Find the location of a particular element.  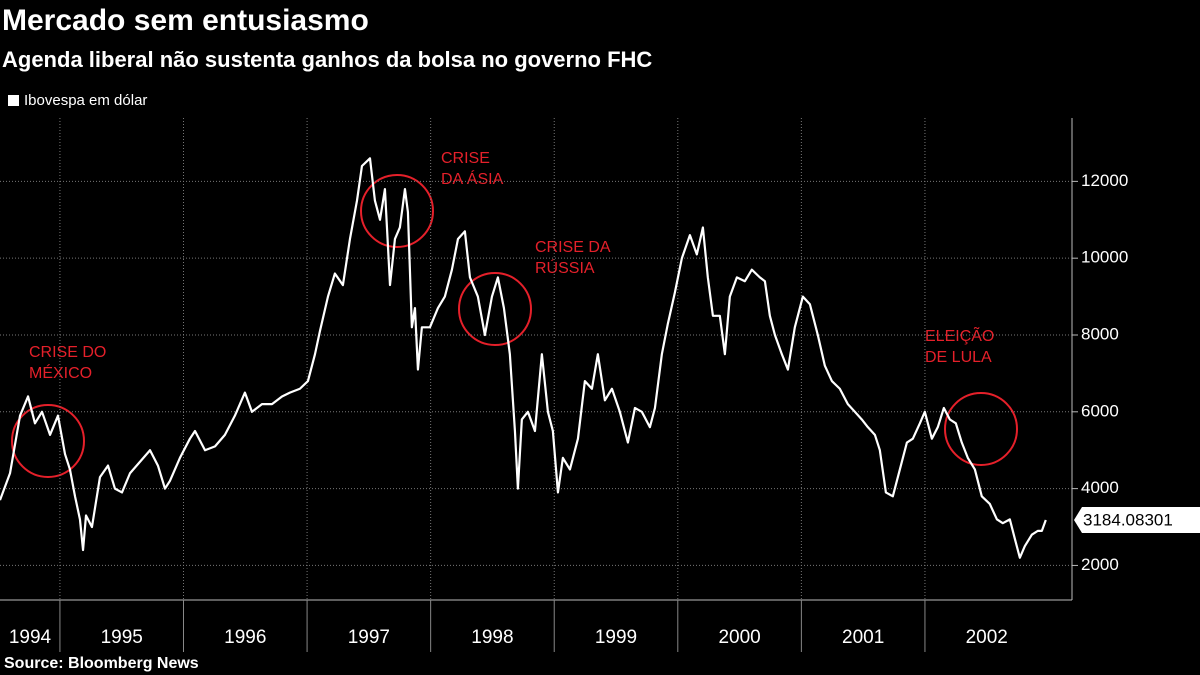

x-tick-label: 2002 is located at coordinates (987, 637).